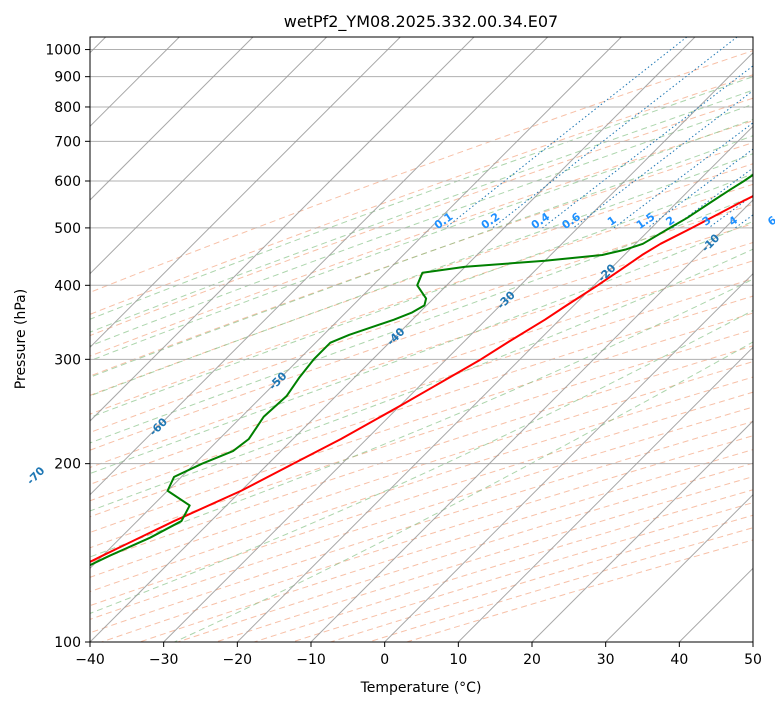 This screenshot has width=775, height=708. Describe the element at coordinates (67, 142) in the screenshot. I see `y-tick-label: 700` at that location.